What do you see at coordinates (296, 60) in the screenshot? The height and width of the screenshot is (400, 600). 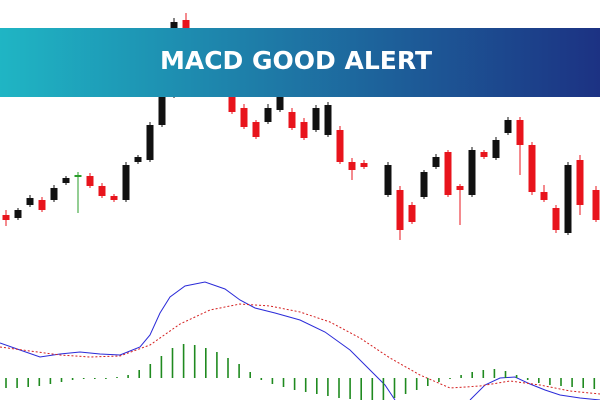 I see `chart-title: MACD GOOD ALERT` at bounding box center [296, 60].